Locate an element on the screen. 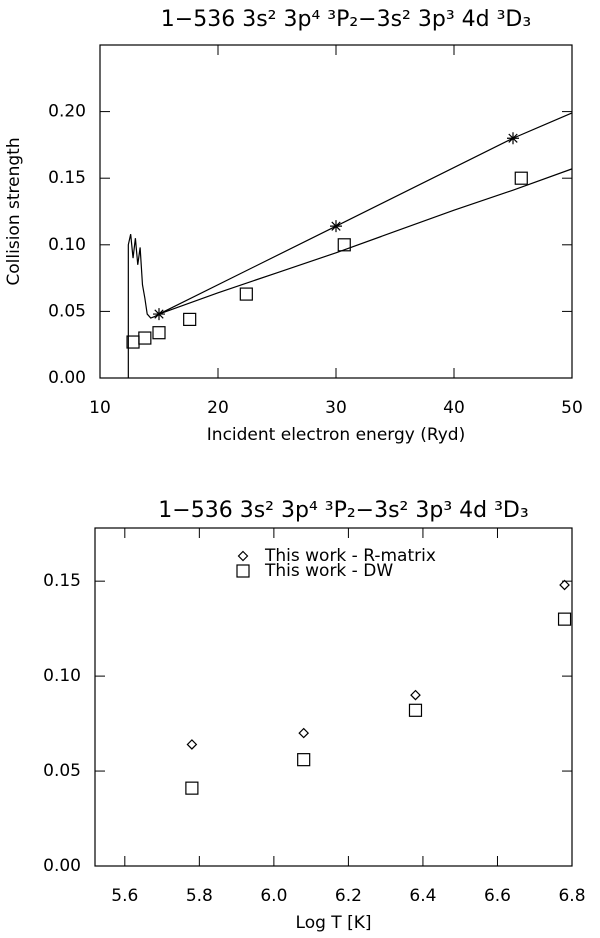 The height and width of the screenshot is (938, 600). x-tick-label: 6.4 is located at coordinates (422, 896).